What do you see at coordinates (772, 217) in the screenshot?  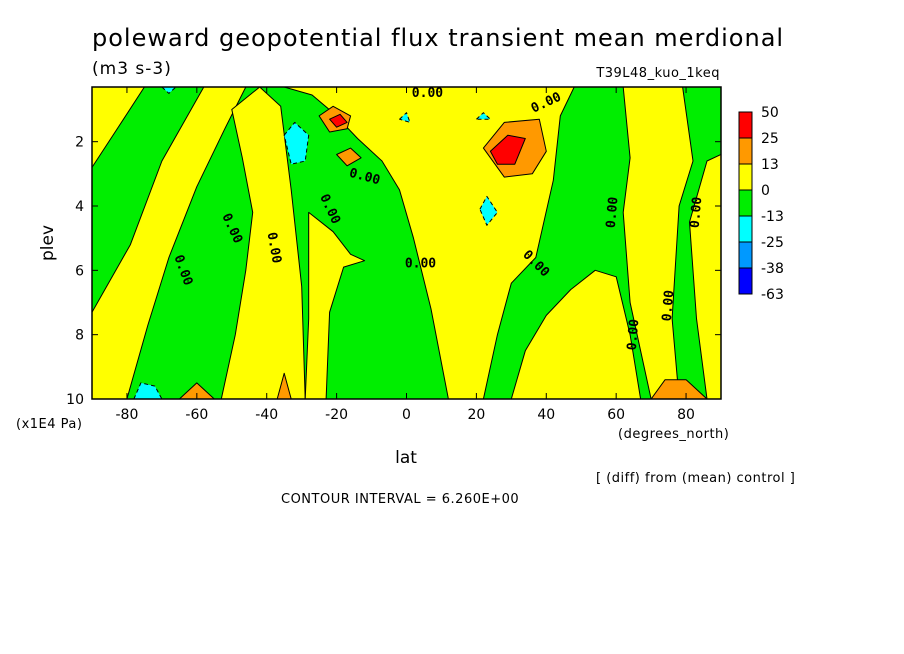 I see `colorbar-label: -13` at bounding box center [772, 217].